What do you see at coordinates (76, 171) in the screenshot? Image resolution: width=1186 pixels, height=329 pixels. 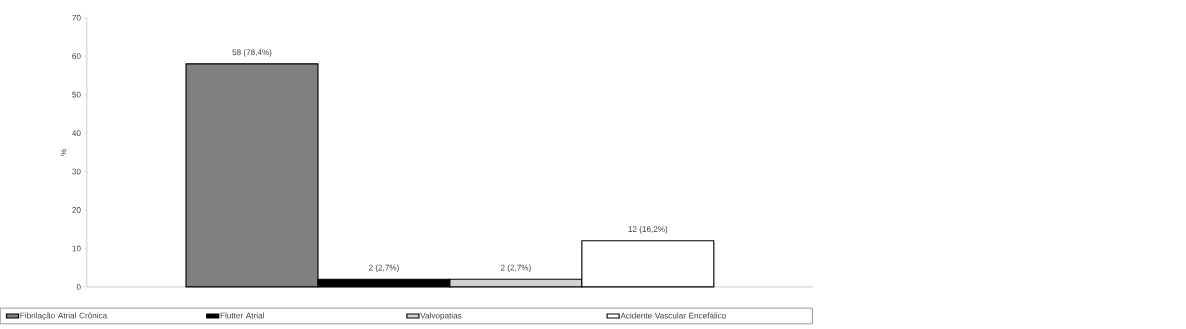 I see `y-tick-label: 30` at bounding box center [76, 171].